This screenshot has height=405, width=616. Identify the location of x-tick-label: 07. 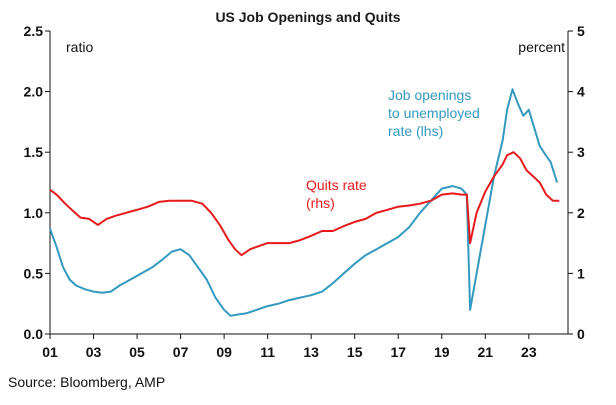
(181, 352).